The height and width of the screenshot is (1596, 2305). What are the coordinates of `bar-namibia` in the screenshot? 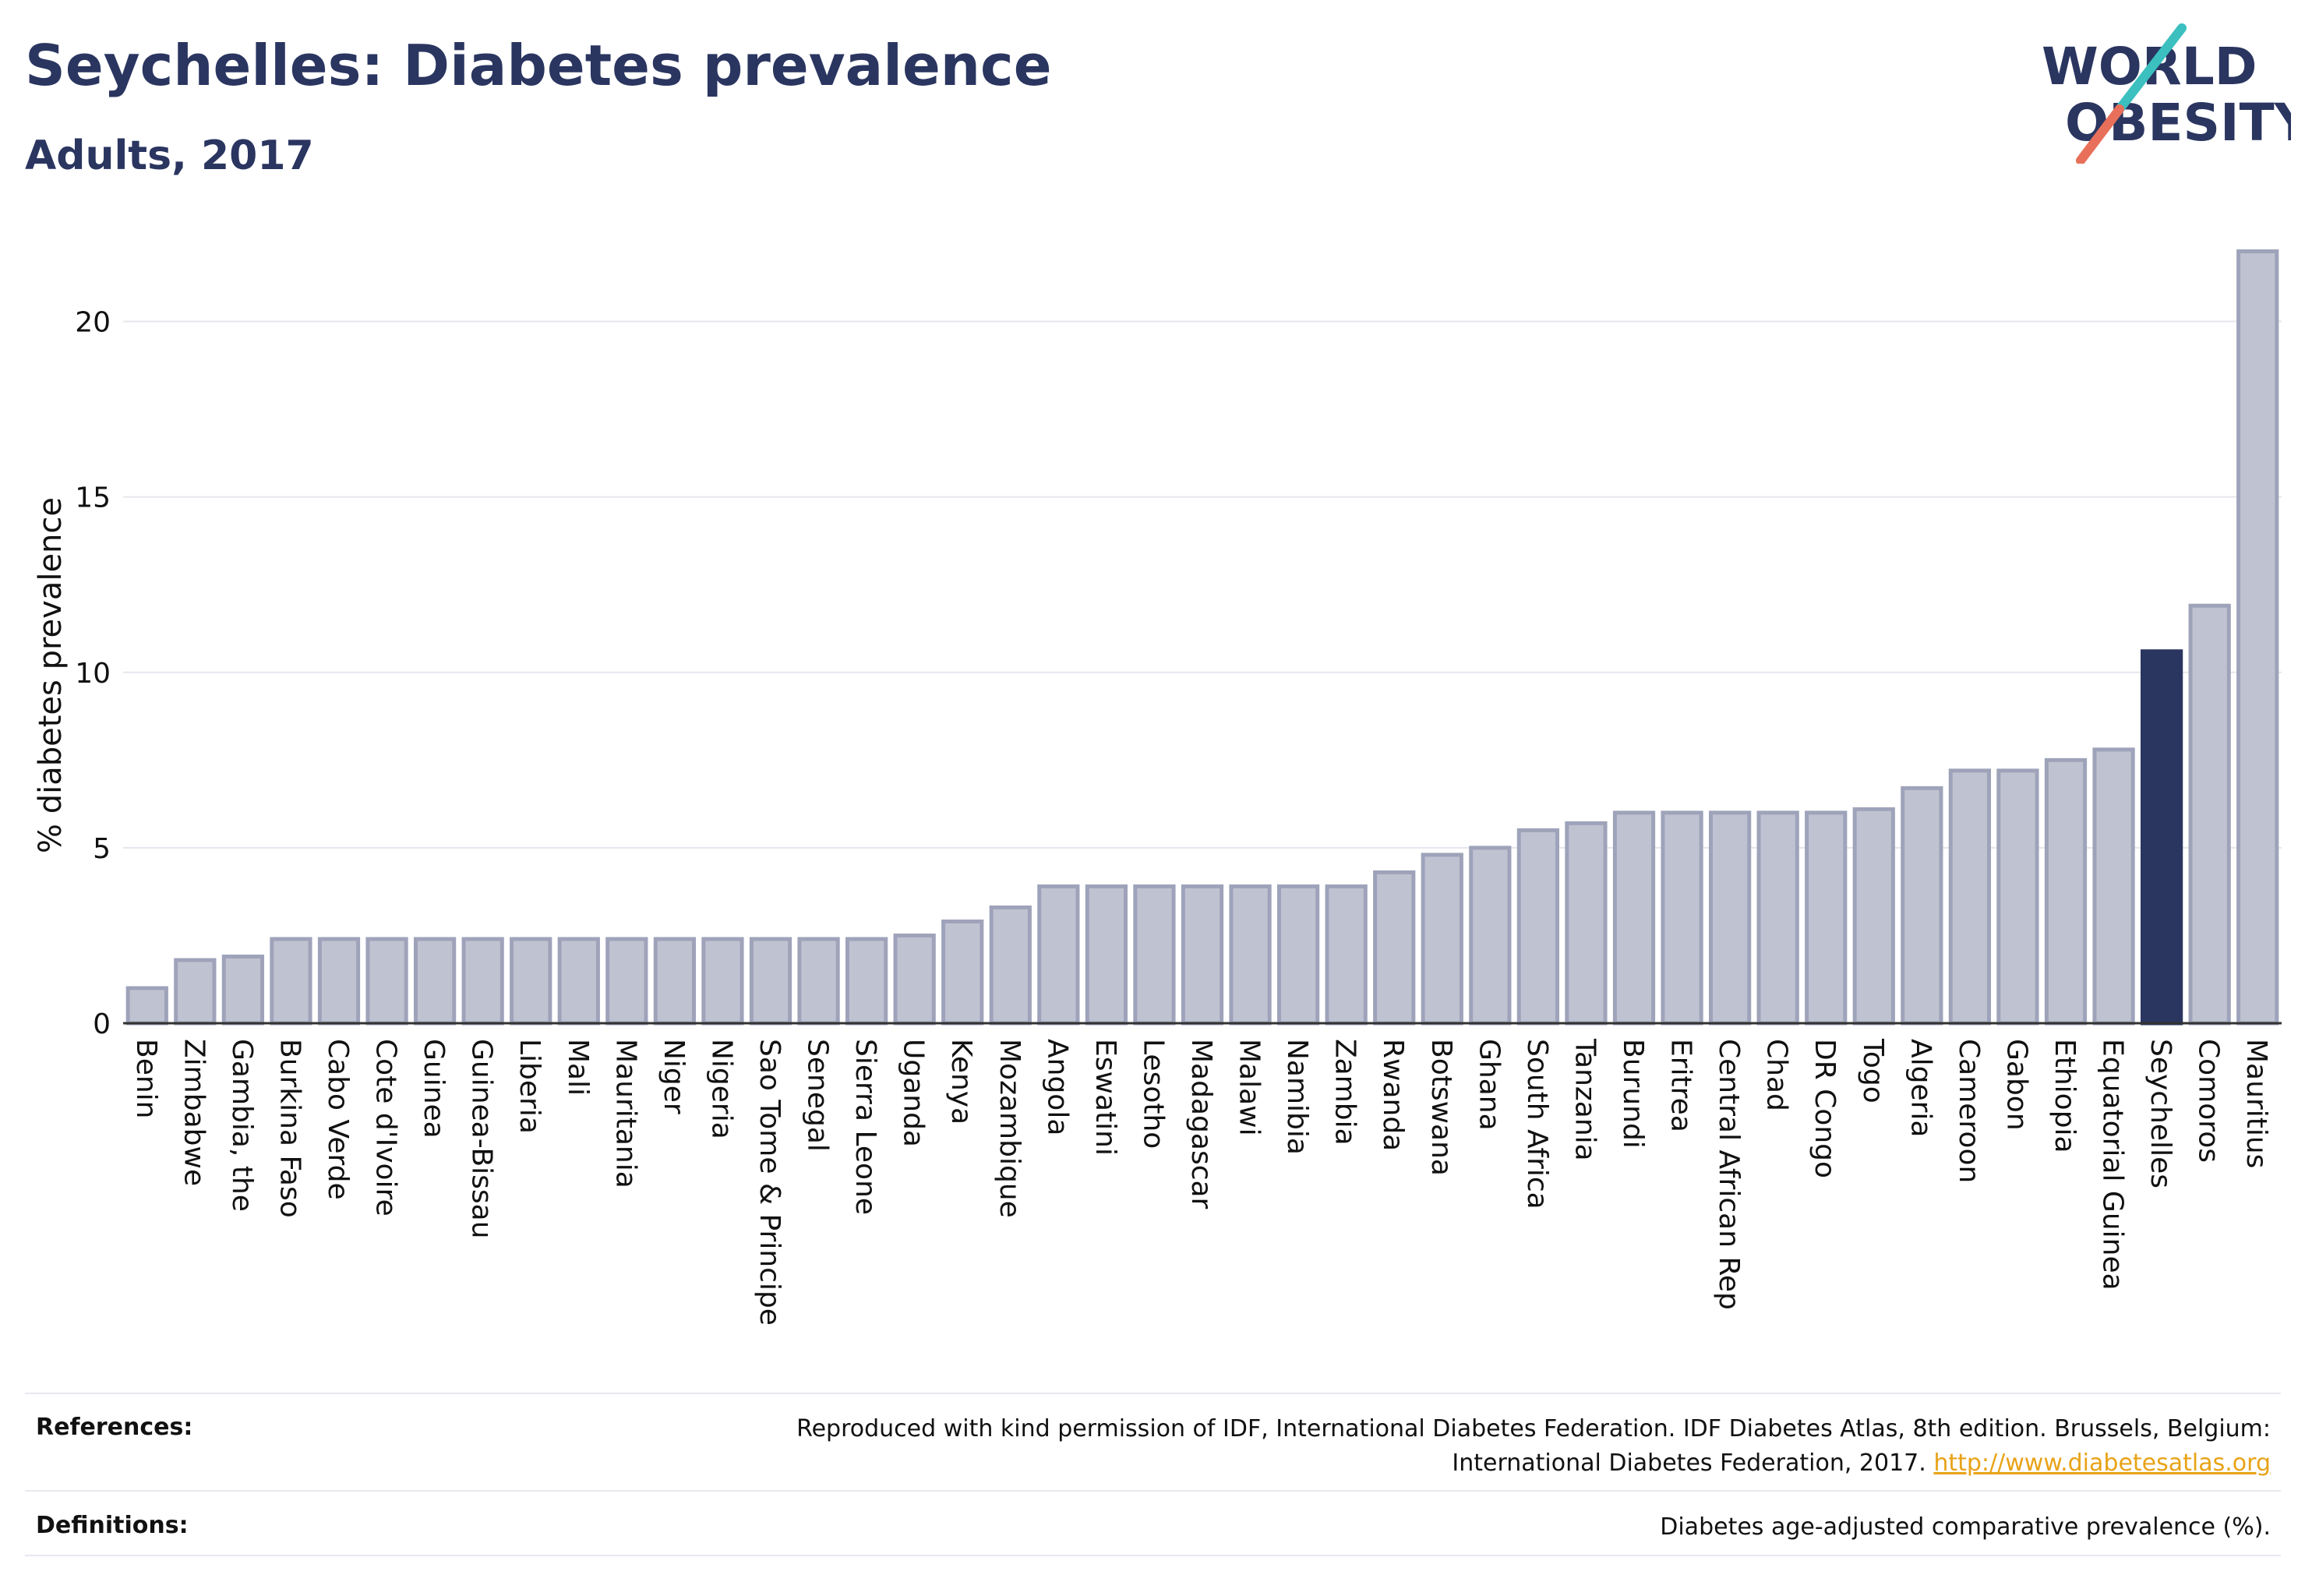 It's located at (1298, 955).